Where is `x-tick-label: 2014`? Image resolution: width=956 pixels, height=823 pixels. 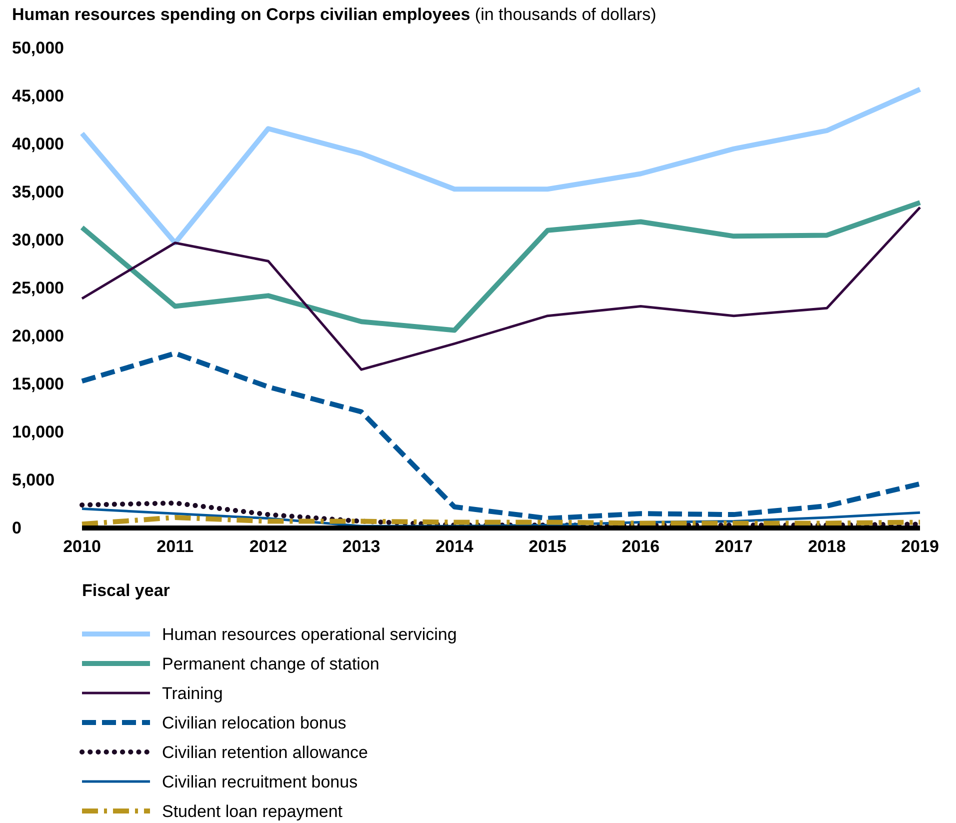 x-tick-label: 2014 is located at coordinates (455, 546).